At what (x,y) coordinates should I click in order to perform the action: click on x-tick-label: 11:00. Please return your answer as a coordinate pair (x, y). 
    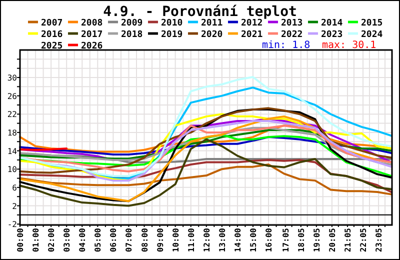
    Looking at the image, I should click on (191, 240).